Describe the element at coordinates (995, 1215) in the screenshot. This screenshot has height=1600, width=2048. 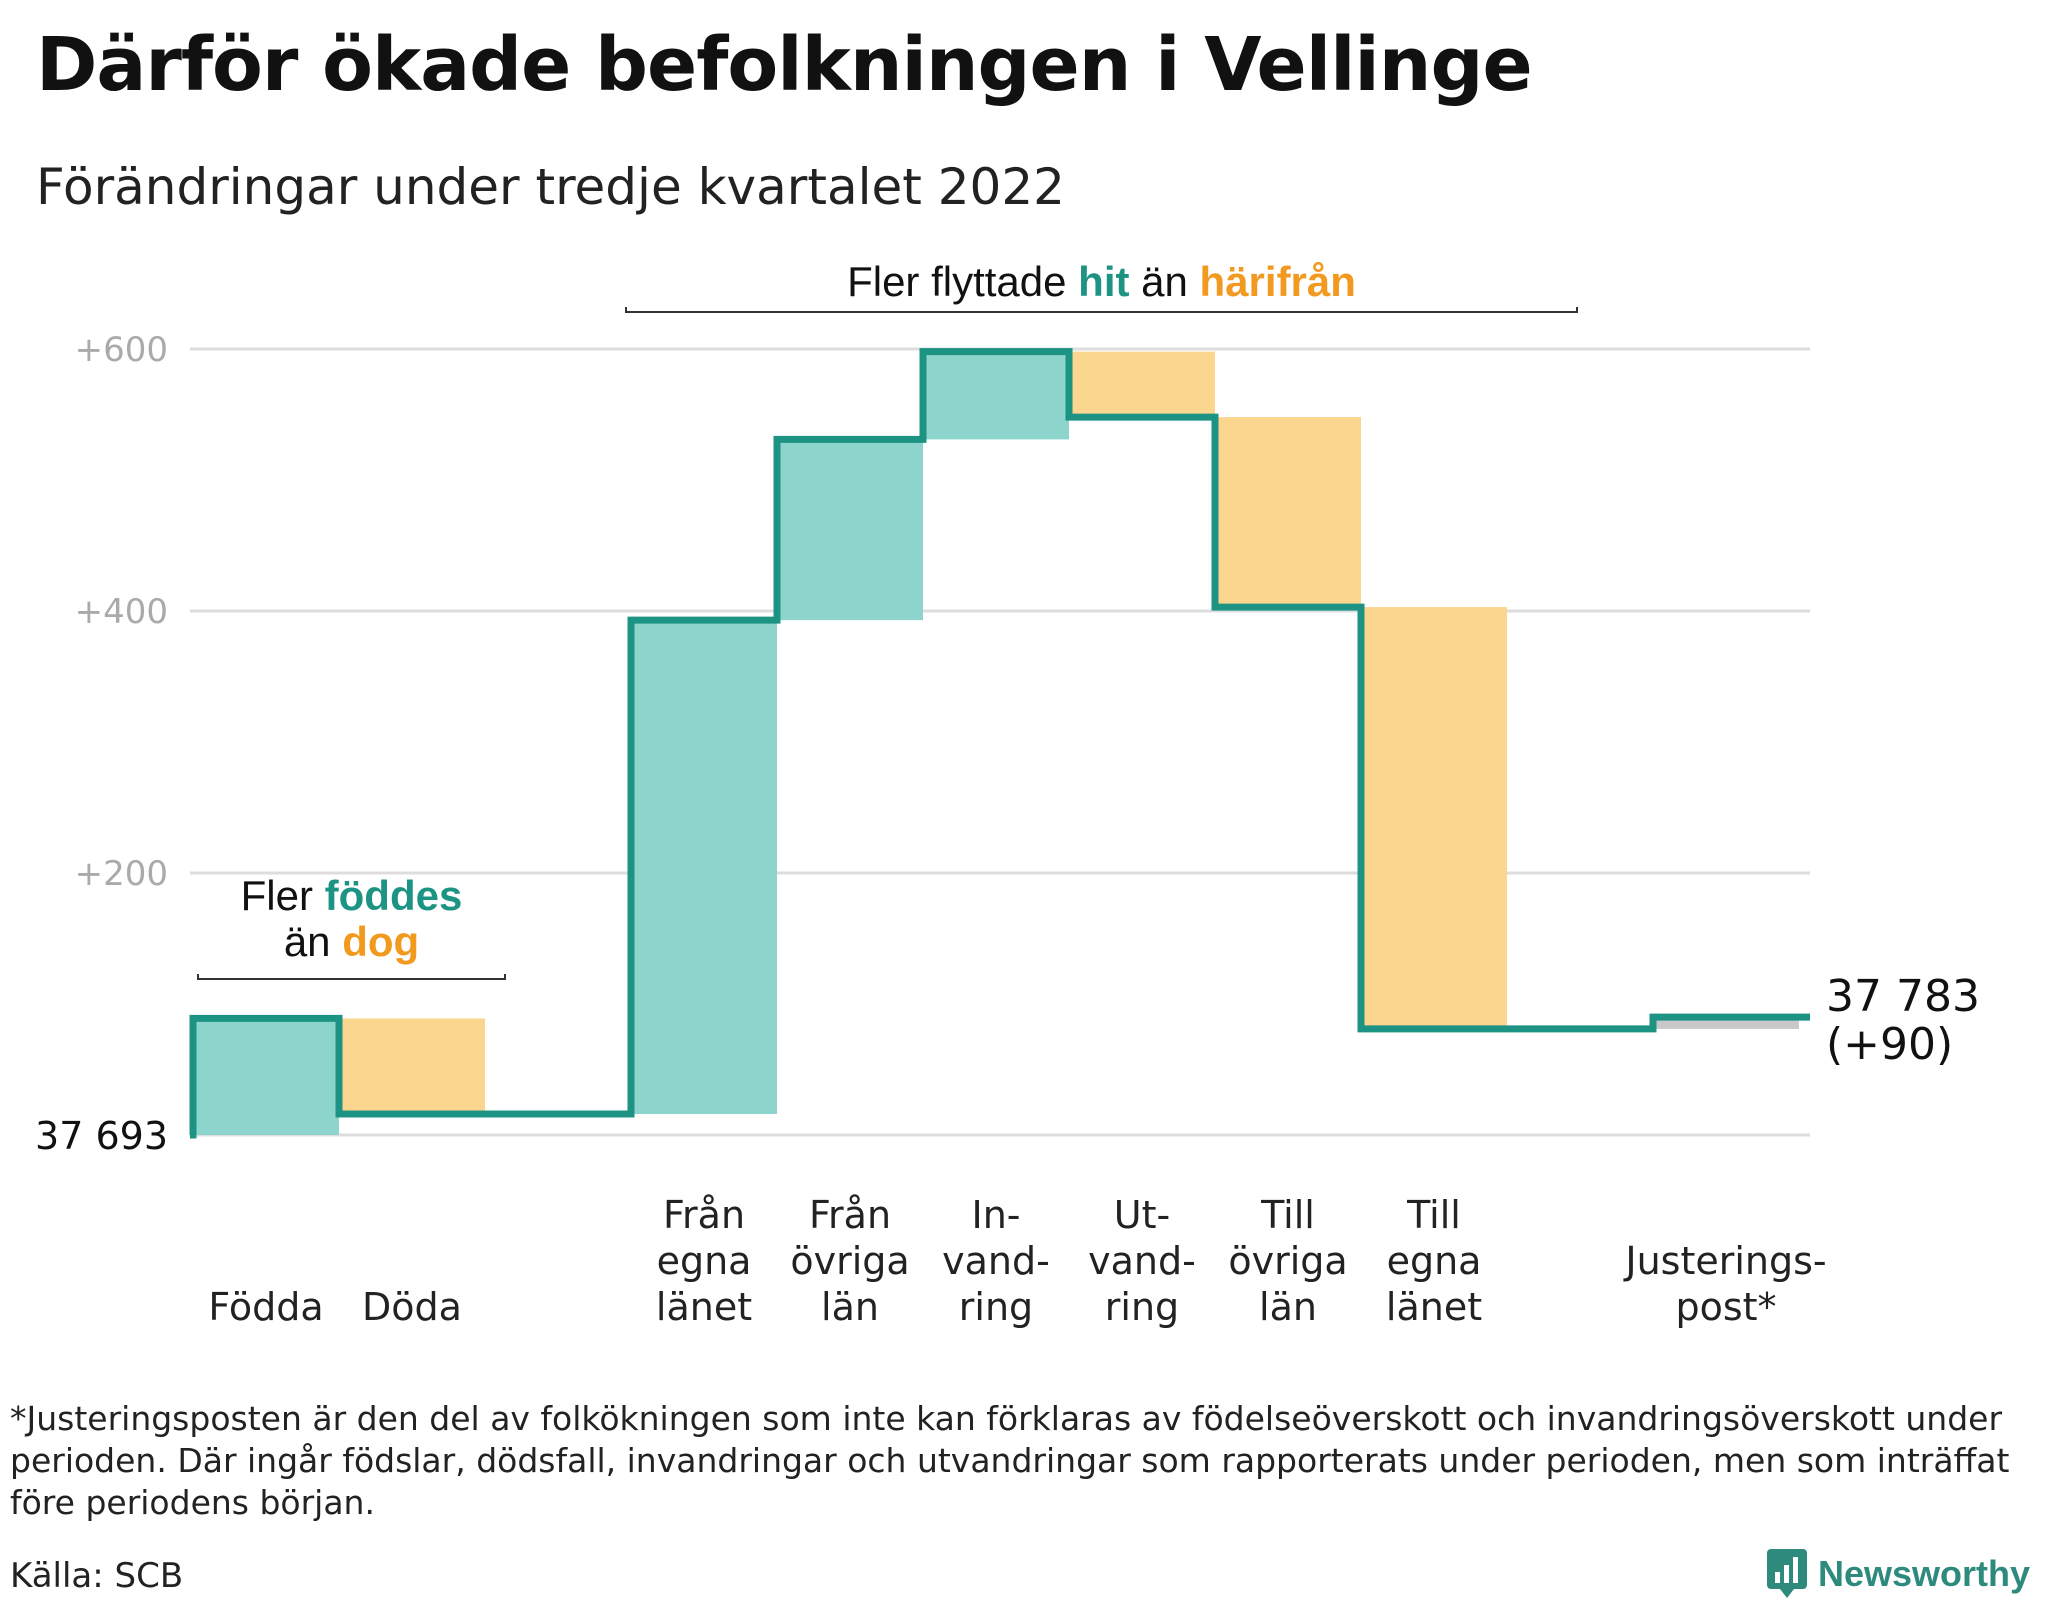
I see `category-label: In-` at that location.